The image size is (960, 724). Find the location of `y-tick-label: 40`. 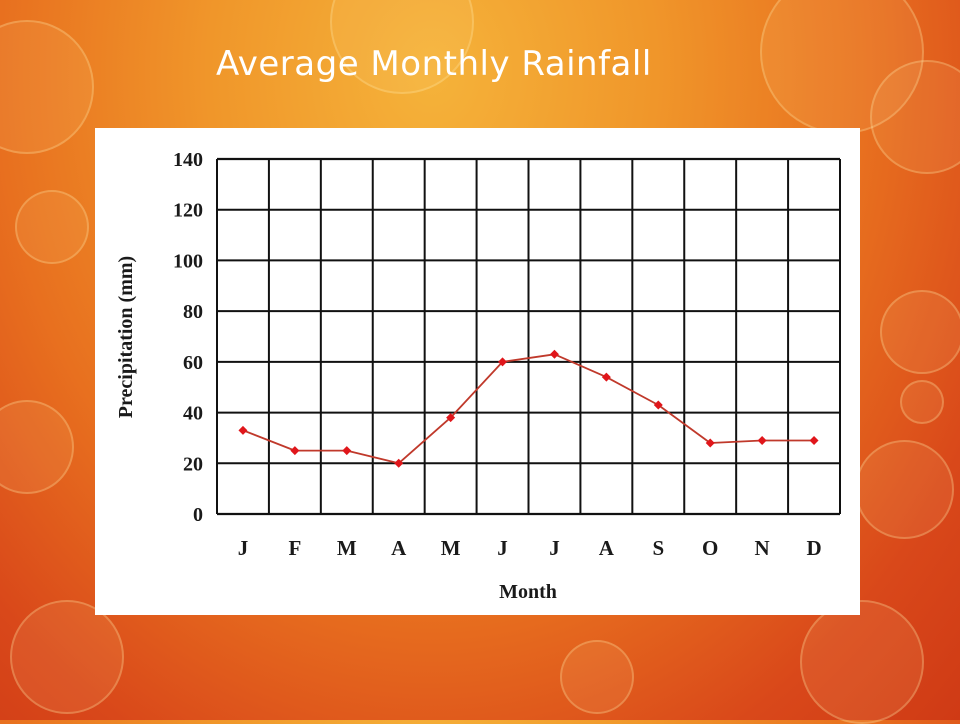

y-tick-label: 40 is located at coordinates (193, 414).